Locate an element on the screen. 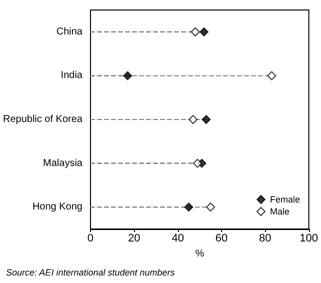 Image resolution: width=321 pixels, height=283 pixels. source-note: Source: AEI international student numbers is located at coordinates (91, 273).